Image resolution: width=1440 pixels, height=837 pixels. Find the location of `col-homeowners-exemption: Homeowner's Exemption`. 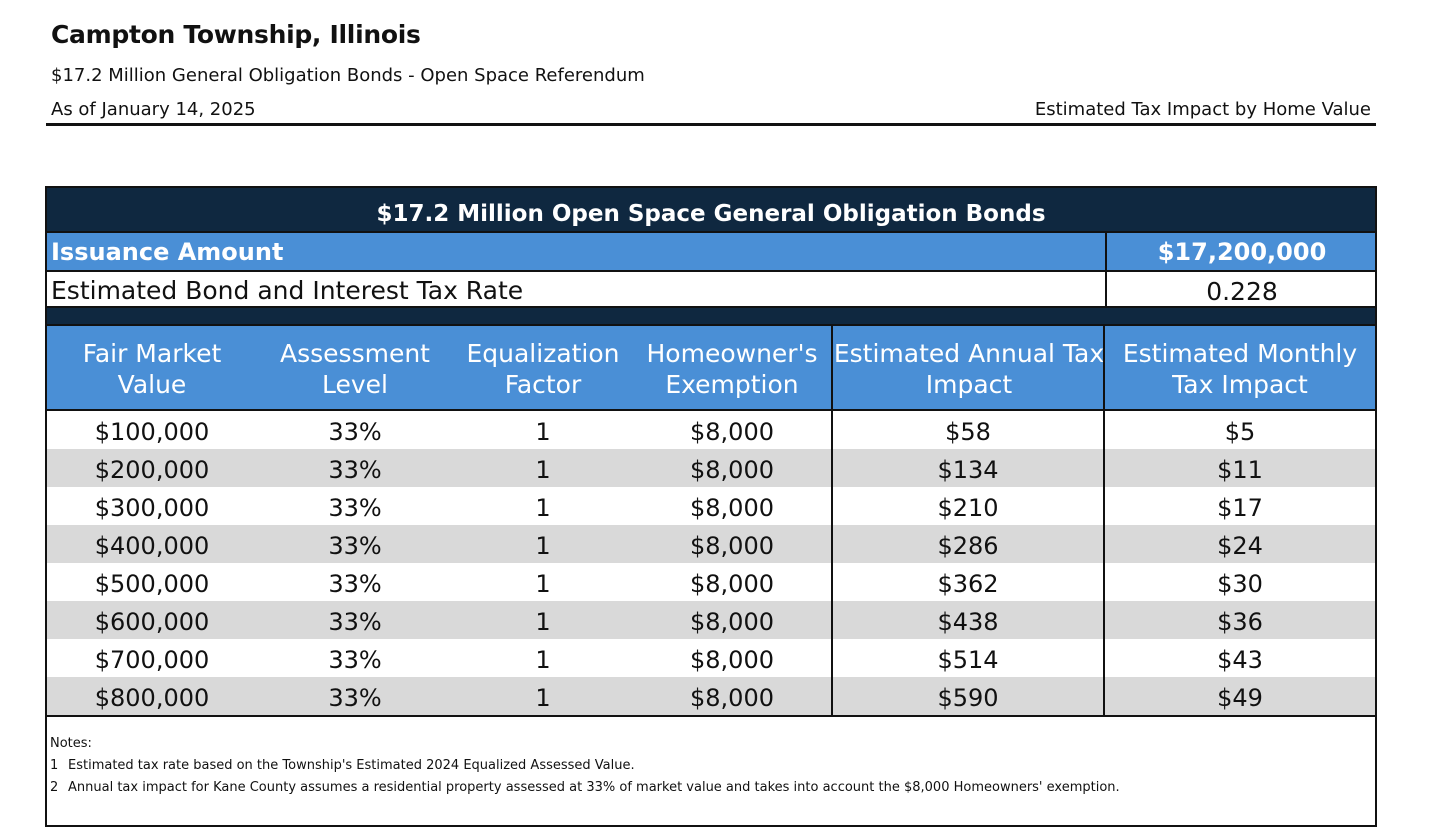

col-homeowners-exemption: Homeowner's Exemption is located at coordinates (732, 367).